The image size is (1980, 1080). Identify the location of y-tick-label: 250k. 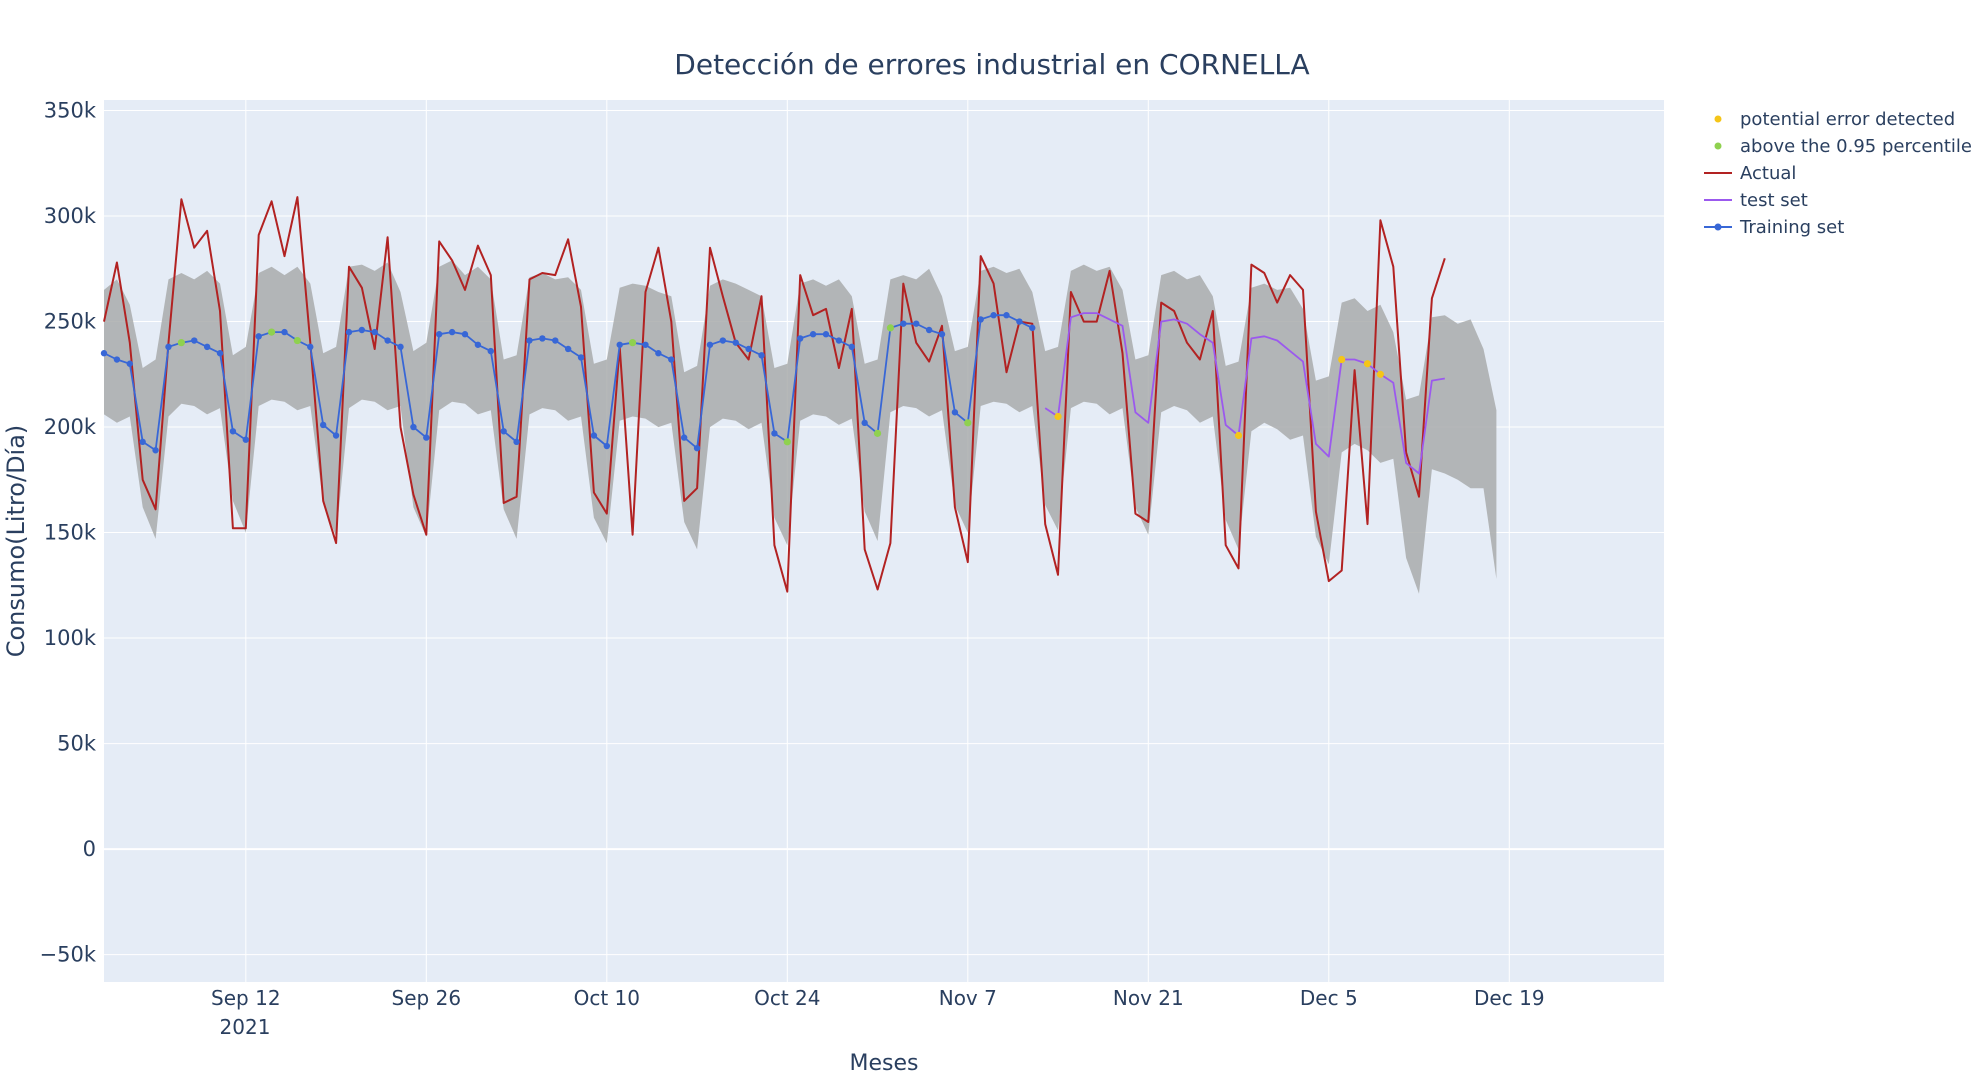
(70, 322).